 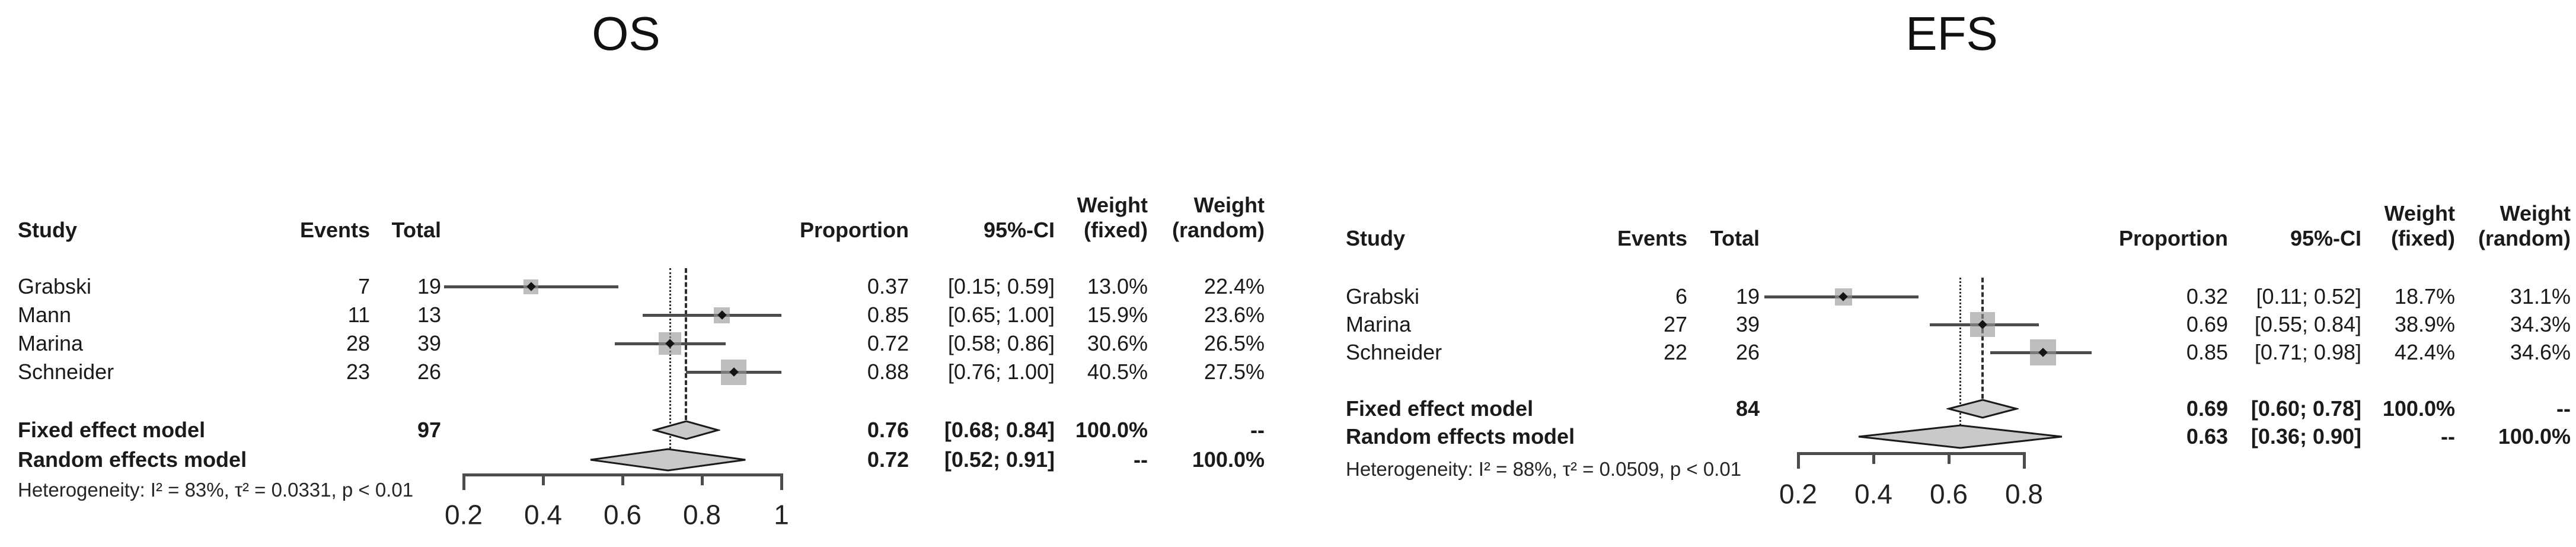 What do you see at coordinates (429, 430) in the screenshot?
I see `fixed-effect-total: 97` at bounding box center [429, 430].